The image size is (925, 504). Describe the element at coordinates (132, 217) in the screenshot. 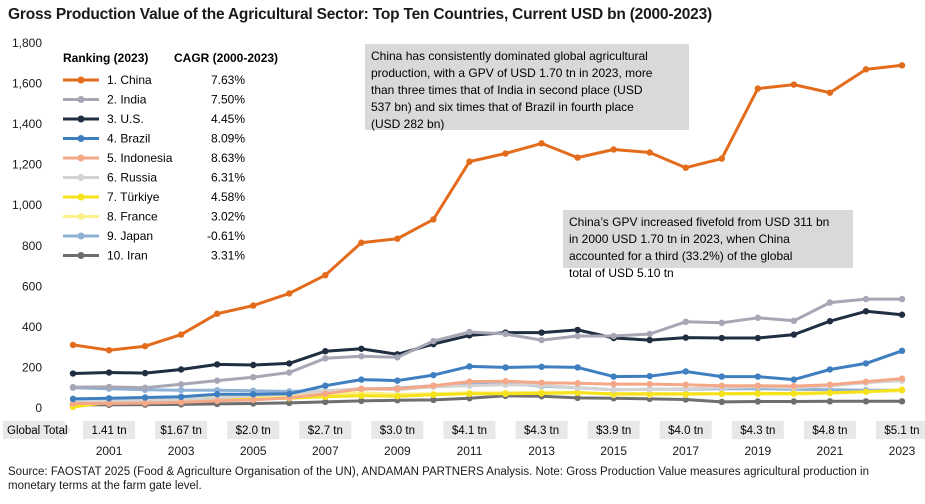

I see `legend-label: 8. France` at that location.